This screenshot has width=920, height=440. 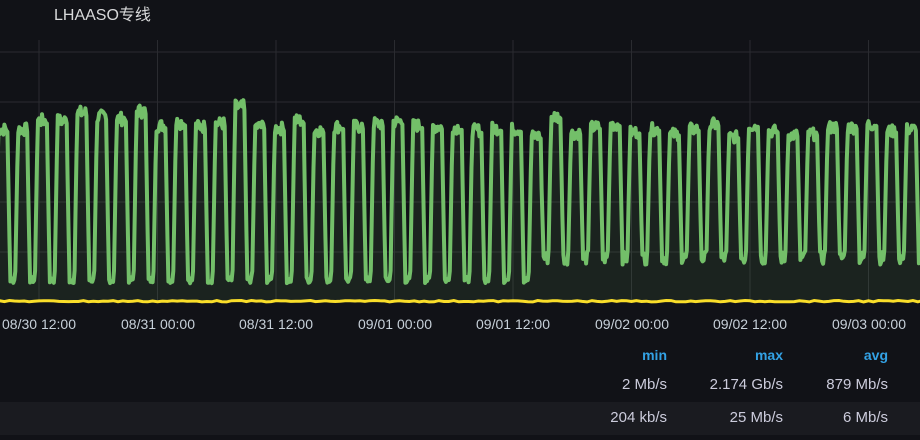 What do you see at coordinates (158, 324) in the screenshot?
I see `x-tick: 08/31 00:00` at bounding box center [158, 324].